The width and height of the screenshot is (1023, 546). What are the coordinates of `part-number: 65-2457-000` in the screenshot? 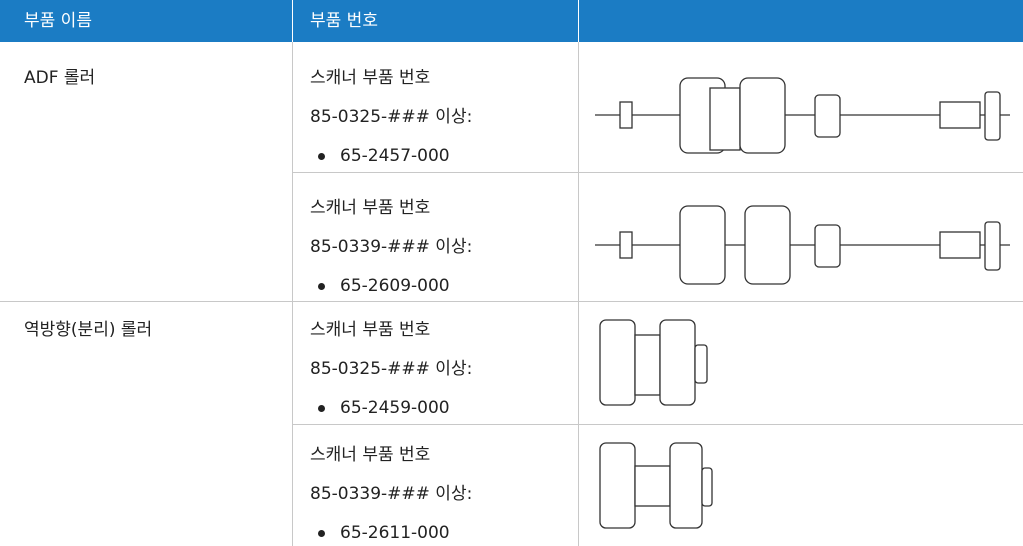 It's located at (395, 156).